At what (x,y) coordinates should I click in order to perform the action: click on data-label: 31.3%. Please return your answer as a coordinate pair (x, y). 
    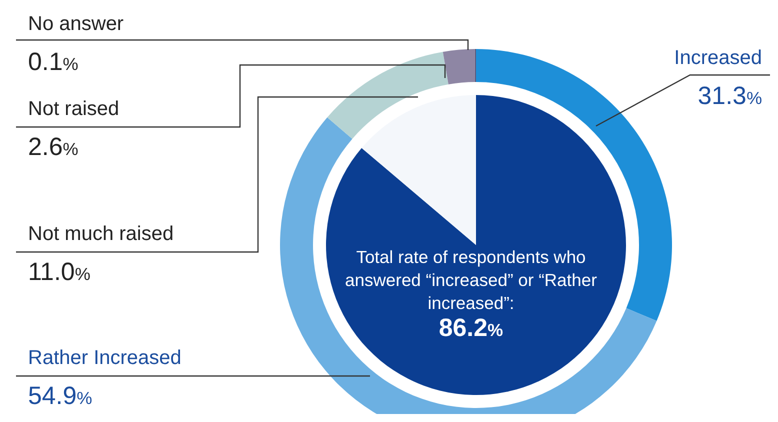
    Looking at the image, I should click on (730, 96).